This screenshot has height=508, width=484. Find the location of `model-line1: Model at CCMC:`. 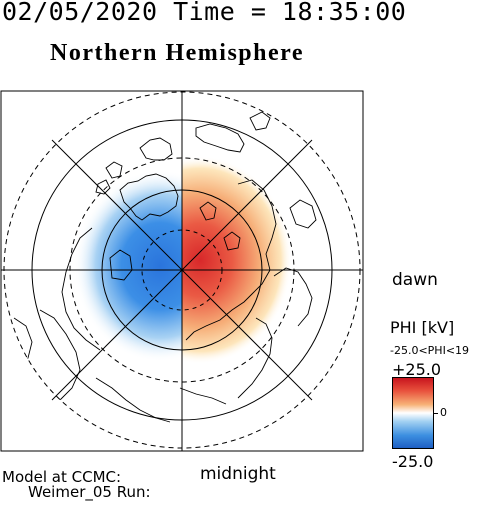

model-line1: Model at CCMC: is located at coordinates (62, 477).